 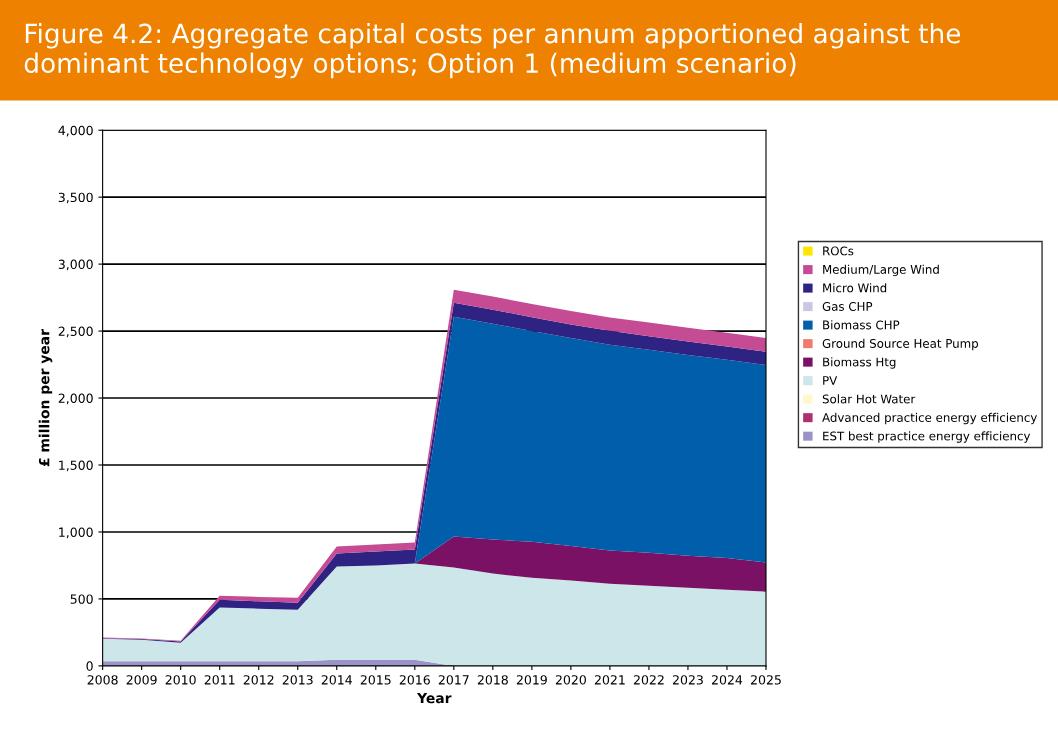 What do you see at coordinates (727, 680) in the screenshot?
I see `x-tick-label: 2024` at bounding box center [727, 680].